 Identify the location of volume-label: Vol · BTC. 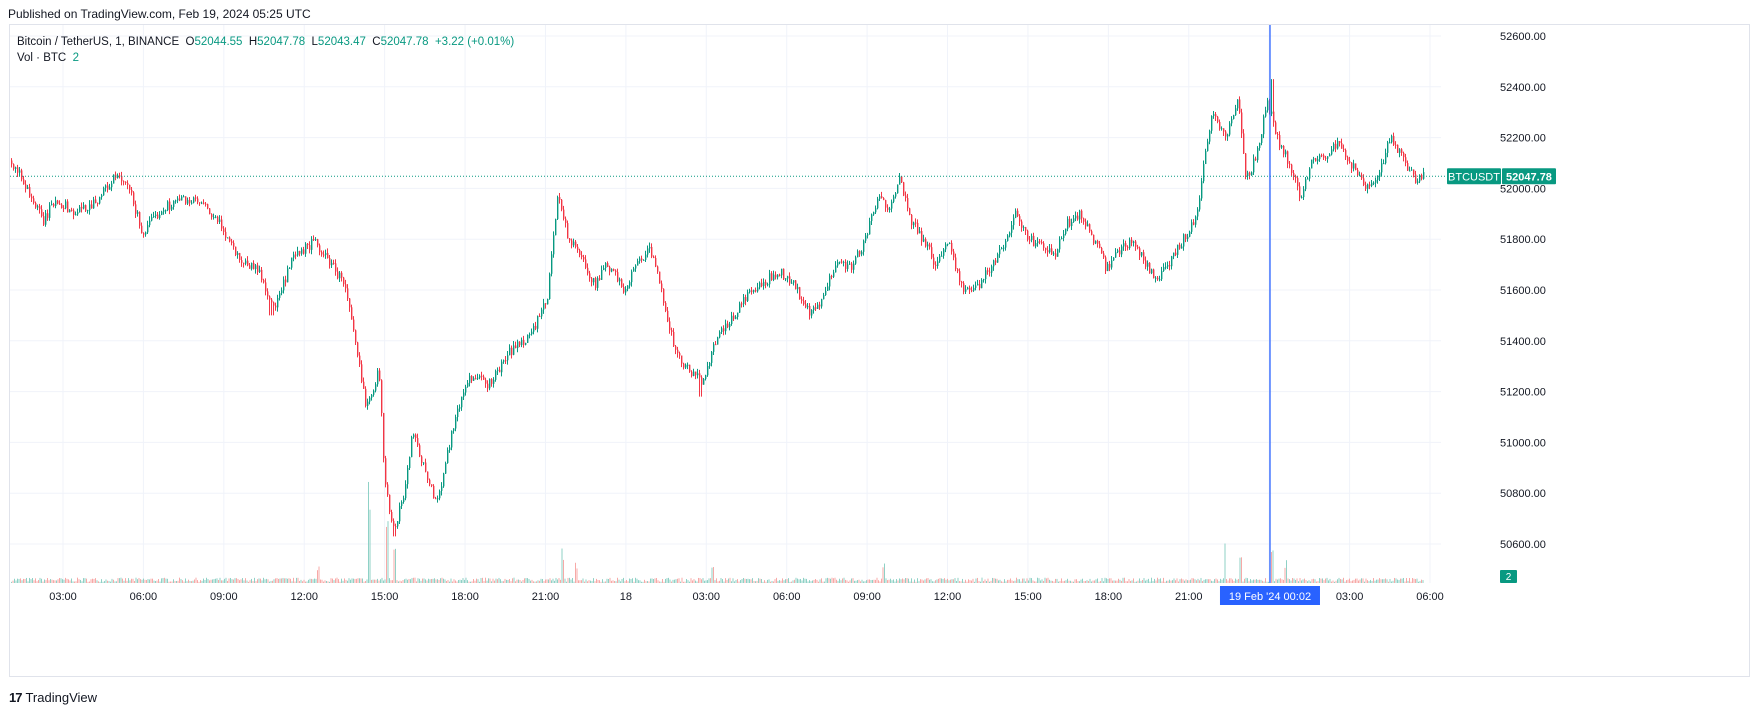
(42, 58).